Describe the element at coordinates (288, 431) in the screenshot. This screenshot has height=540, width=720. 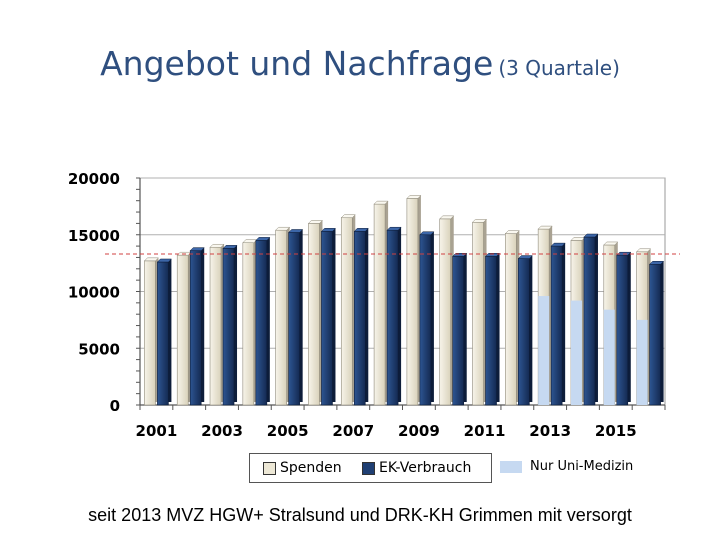
I see `x-tick-label-2005: 2005` at that location.